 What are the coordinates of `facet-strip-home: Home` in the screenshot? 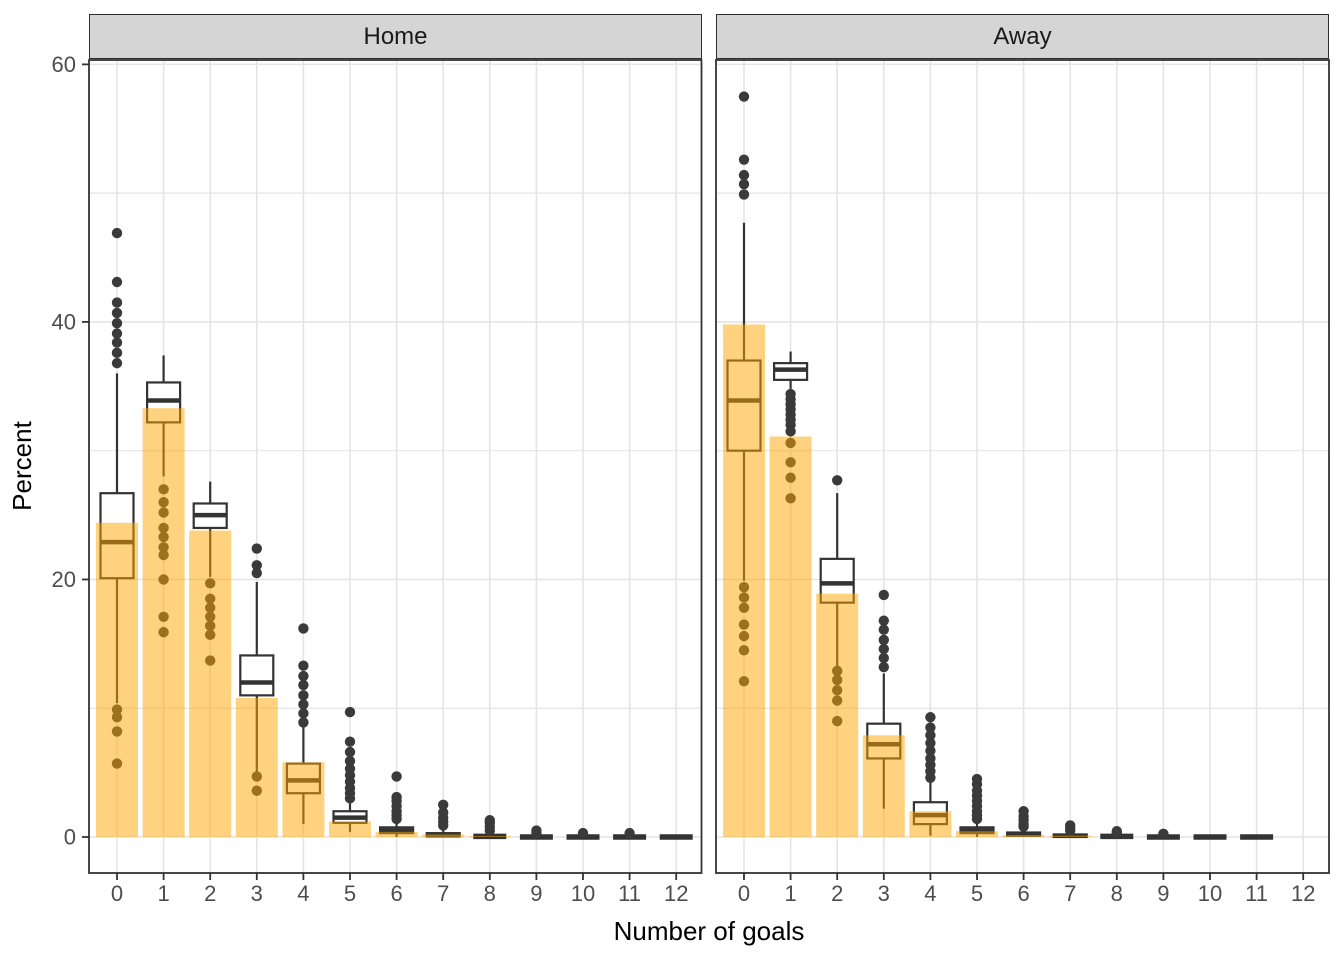 It's located at (395, 36).